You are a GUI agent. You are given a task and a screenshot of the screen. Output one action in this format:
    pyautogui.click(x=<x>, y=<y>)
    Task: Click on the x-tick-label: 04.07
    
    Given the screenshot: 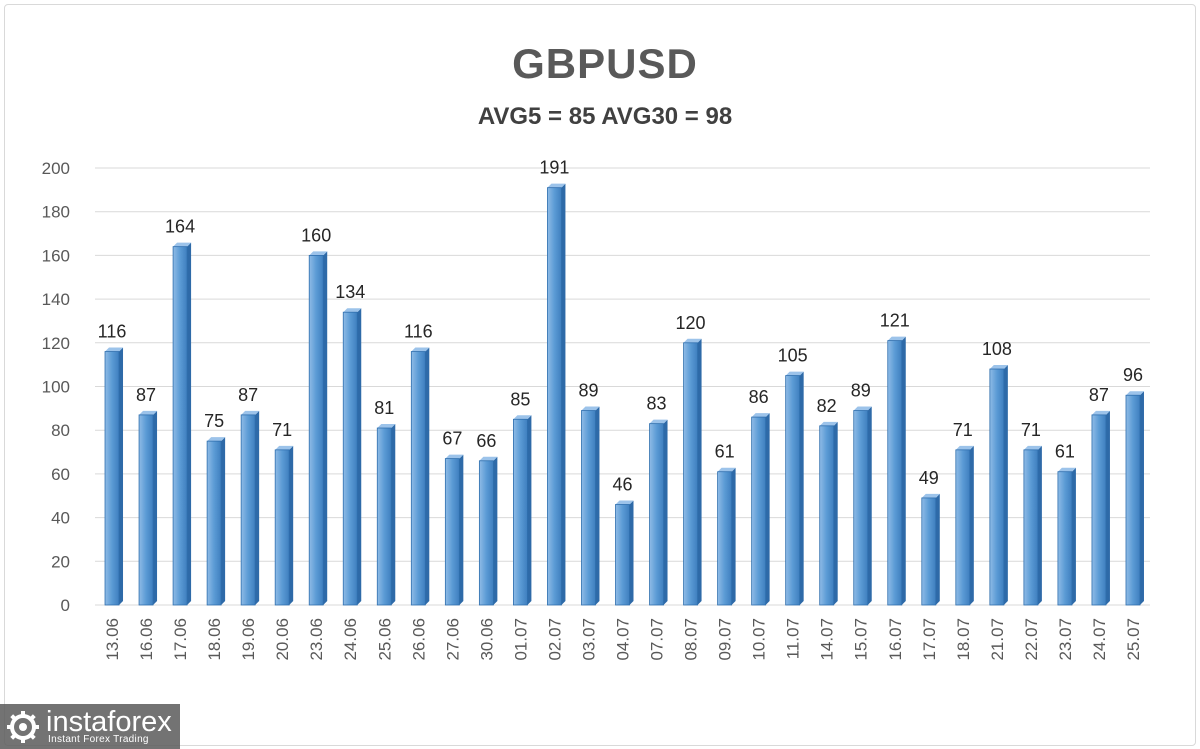 What is the action you would take?
    pyautogui.click(x=623, y=639)
    